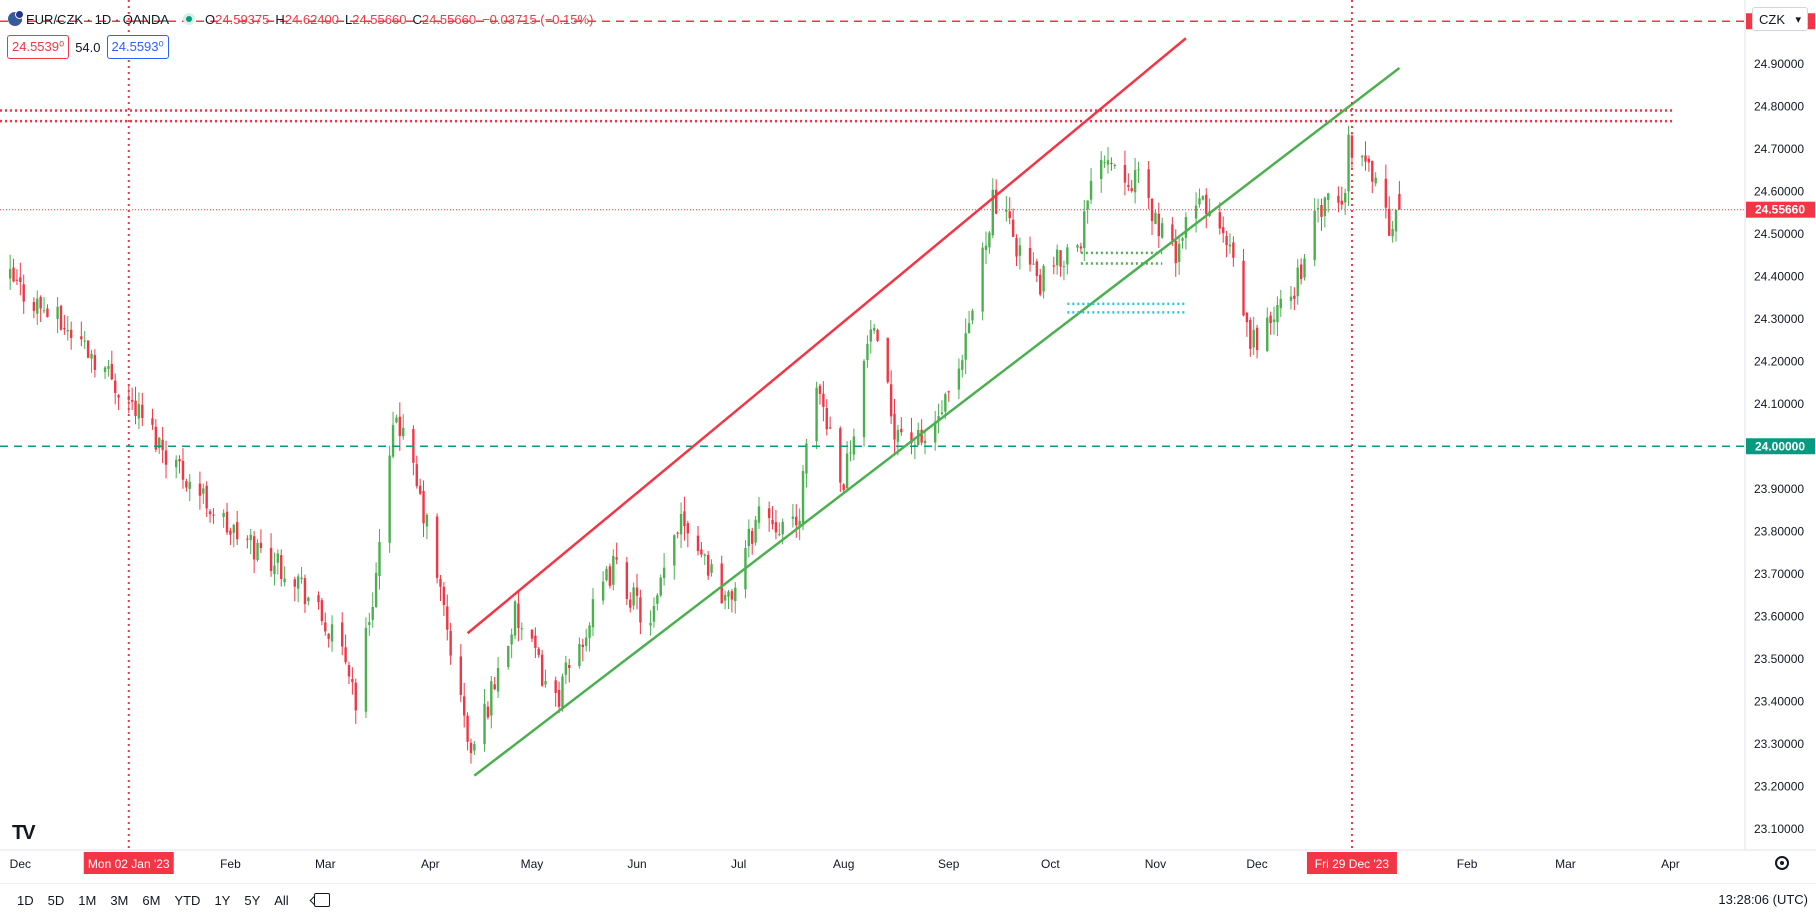  Describe the element at coordinates (321, 900) in the screenshot. I see `go-to-date-icon` at that location.